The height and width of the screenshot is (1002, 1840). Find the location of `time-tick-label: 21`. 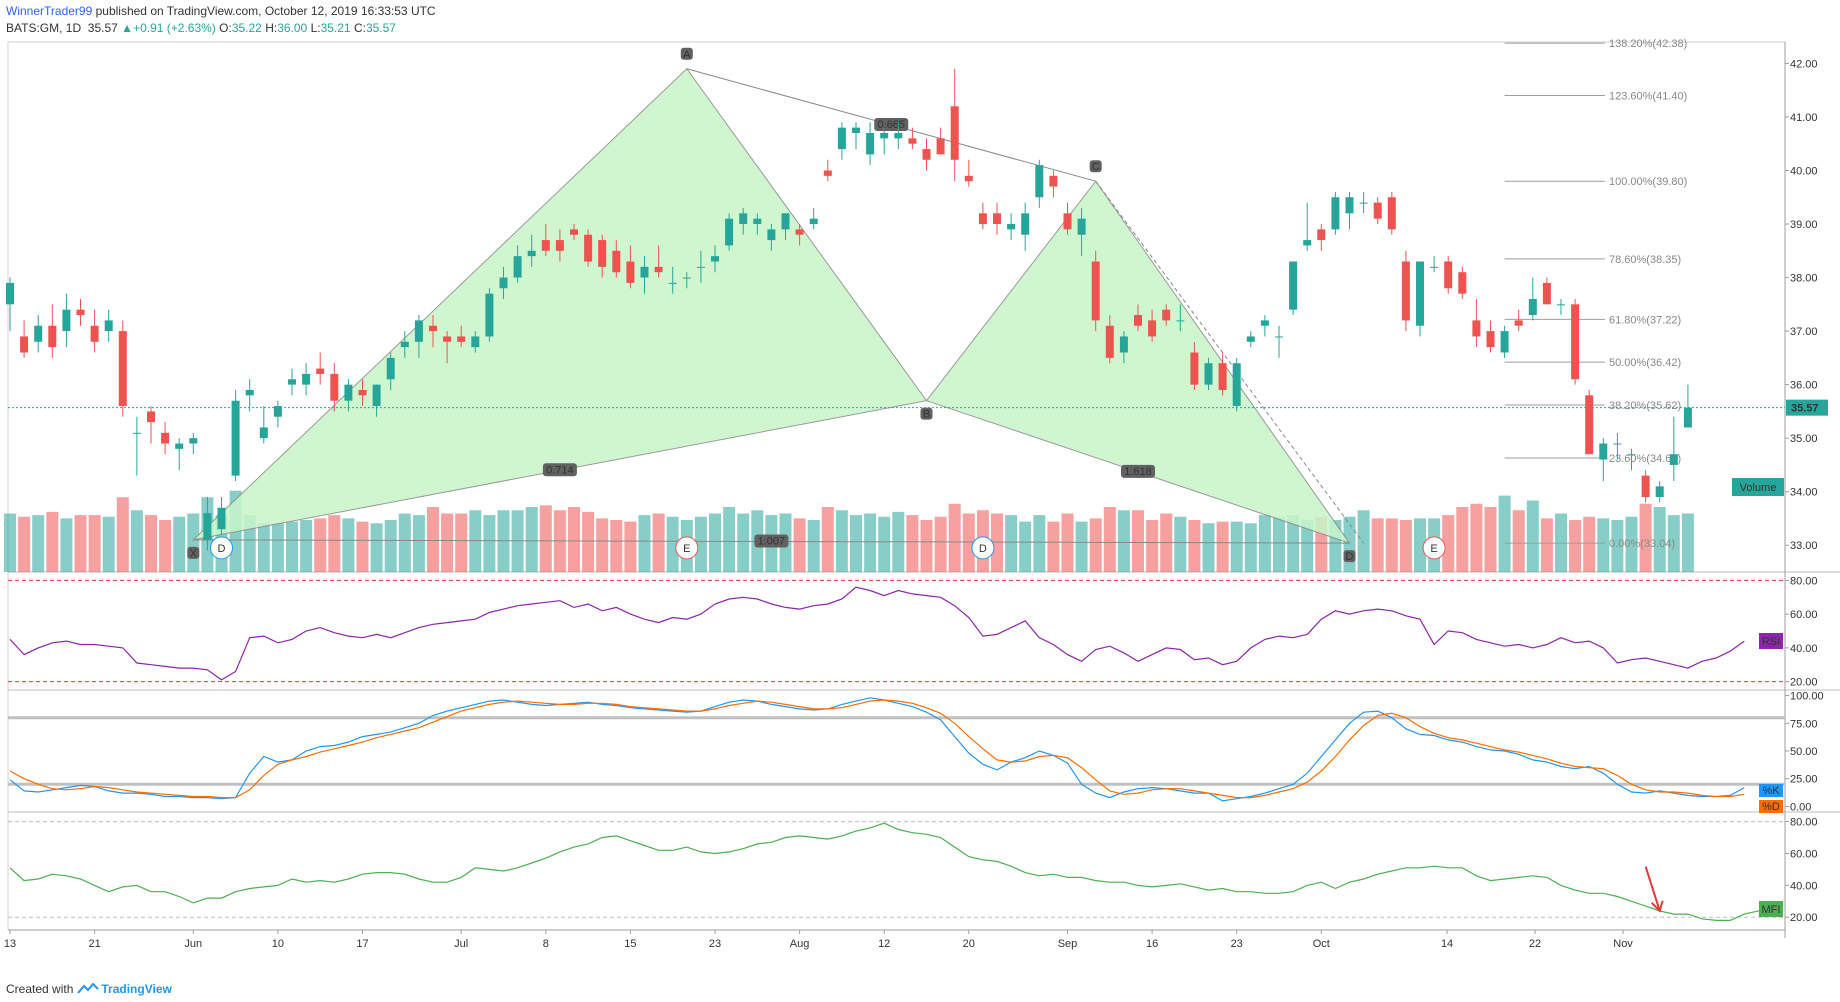

time-tick-label: 21 is located at coordinates (94, 944).